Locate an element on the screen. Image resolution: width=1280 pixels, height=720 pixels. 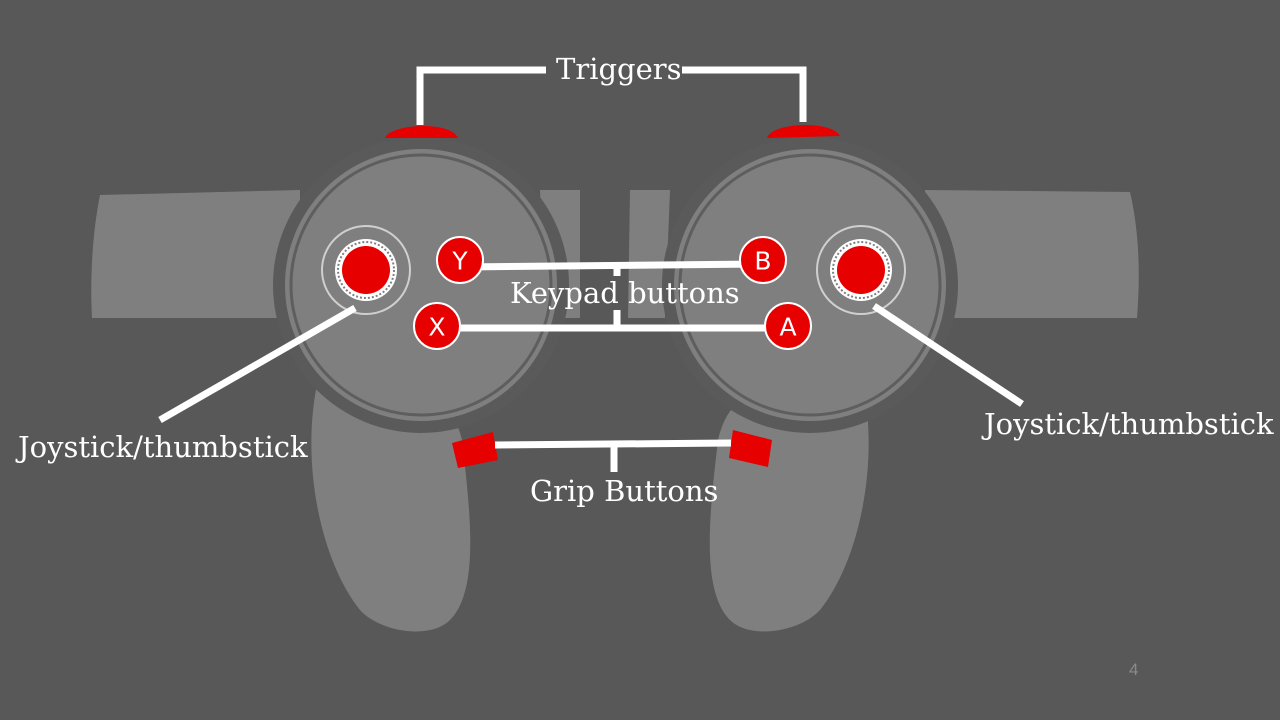
button-a-letter: A is located at coordinates (787, 327).